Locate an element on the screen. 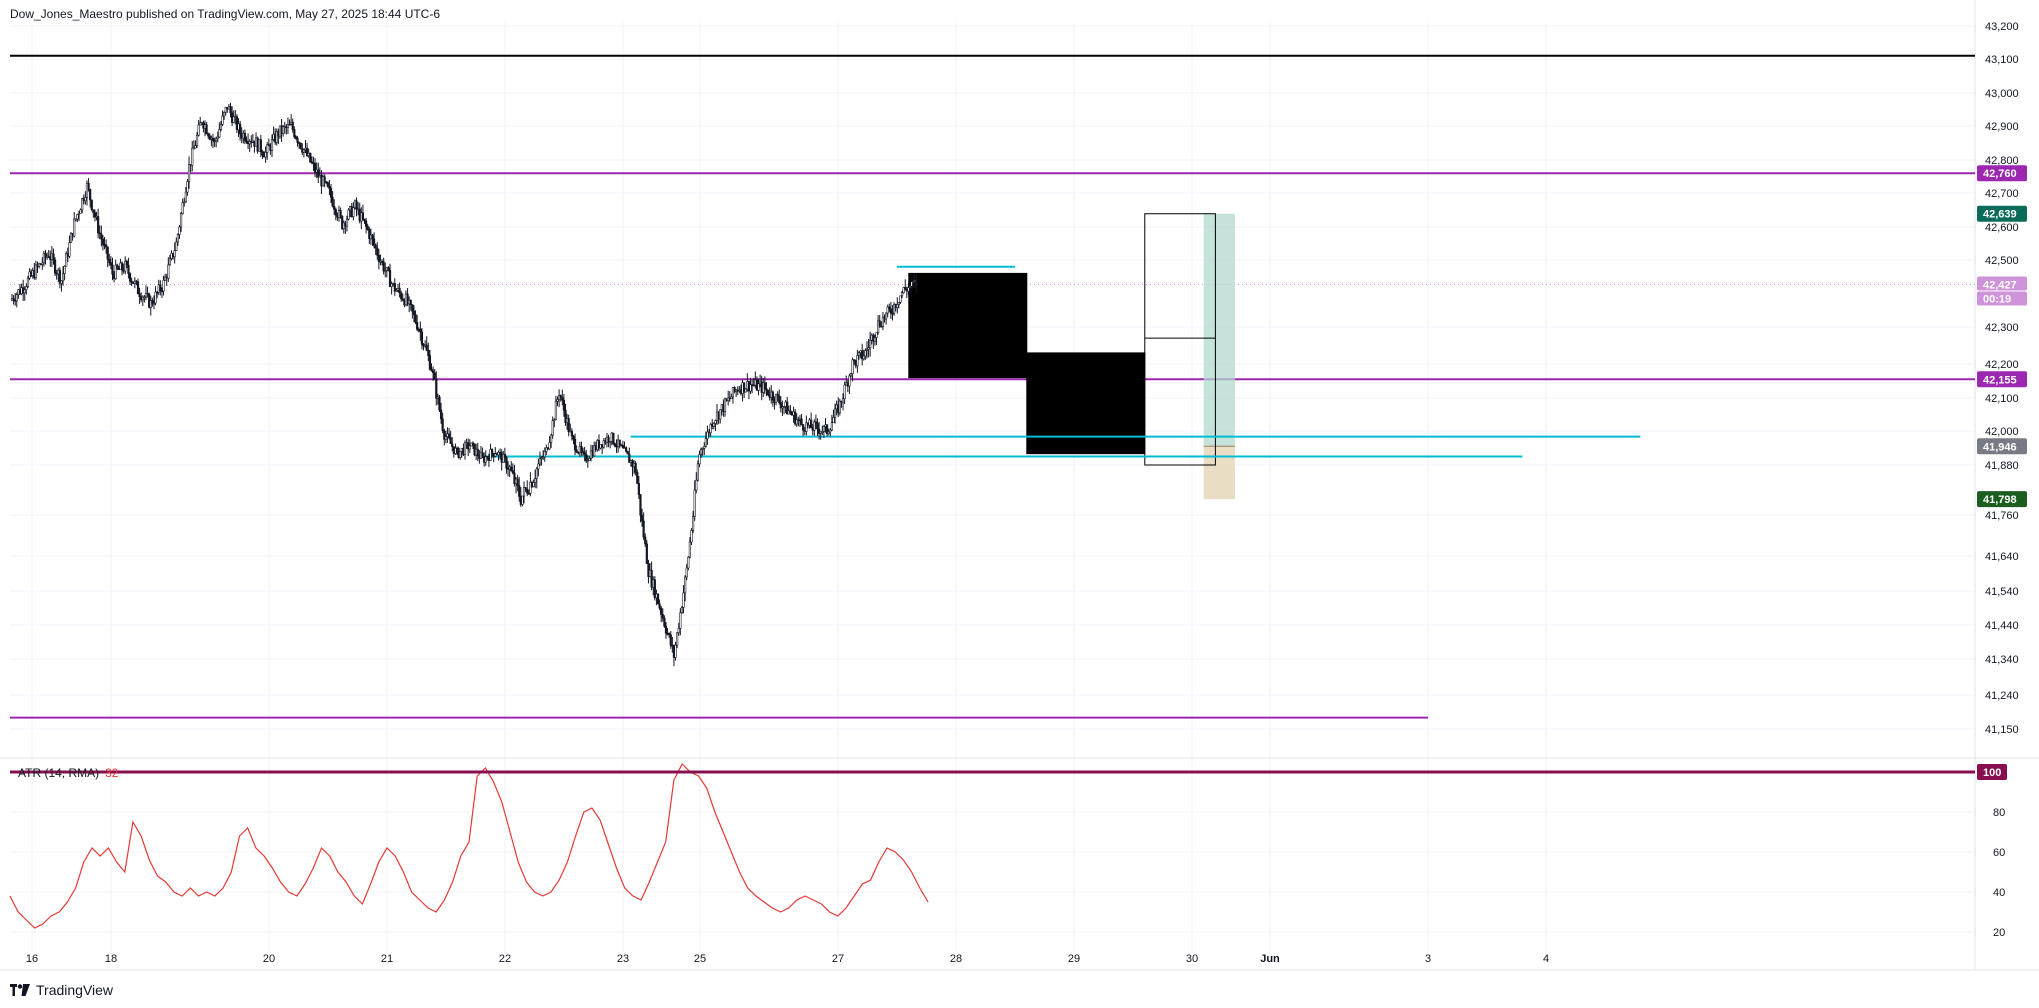 The image size is (2039, 1008). x-tick-label: 28 is located at coordinates (956, 959).